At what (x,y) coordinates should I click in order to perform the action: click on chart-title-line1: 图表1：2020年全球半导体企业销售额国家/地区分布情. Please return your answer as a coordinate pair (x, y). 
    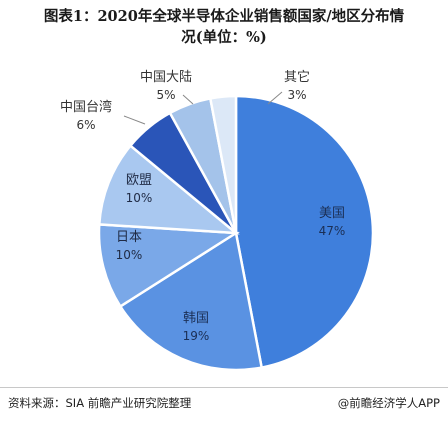
    Looking at the image, I should click on (224, 16).